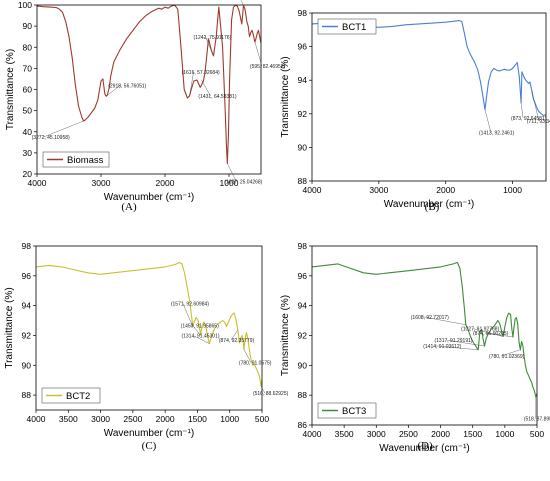 This screenshot has width=550, height=481. I want to click on legend-box-d, so click(347, 410).